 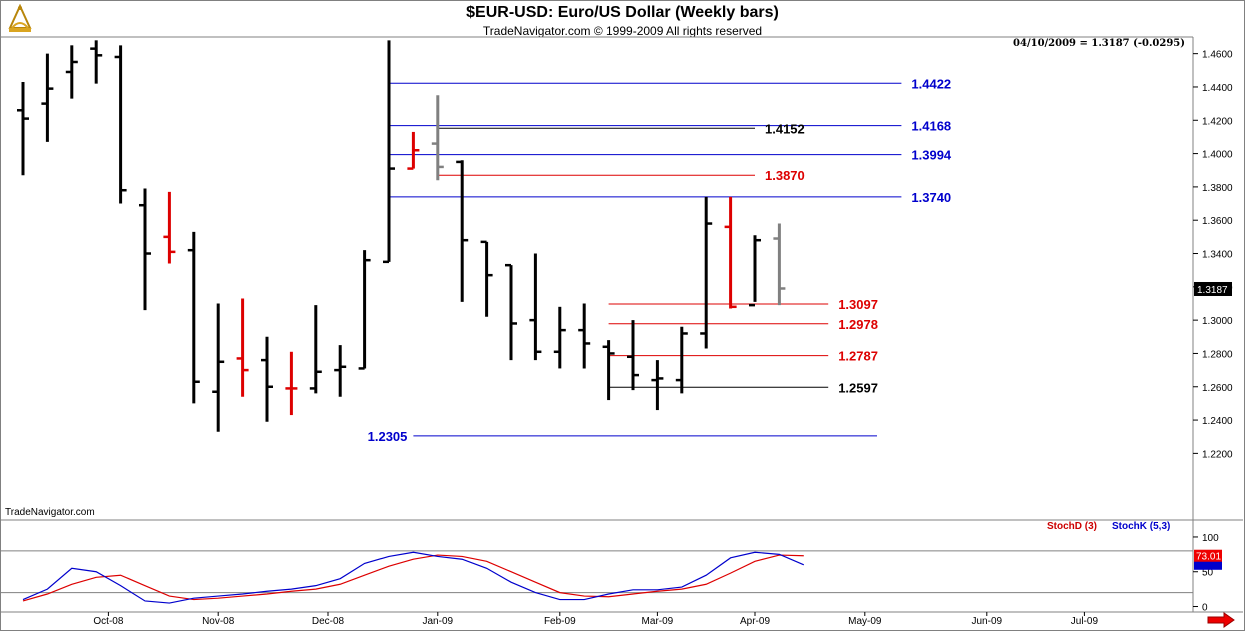 What do you see at coordinates (1217, 188) in the screenshot?
I see `price-tick-label: 1.3800` at bounding box center [1217, 188].